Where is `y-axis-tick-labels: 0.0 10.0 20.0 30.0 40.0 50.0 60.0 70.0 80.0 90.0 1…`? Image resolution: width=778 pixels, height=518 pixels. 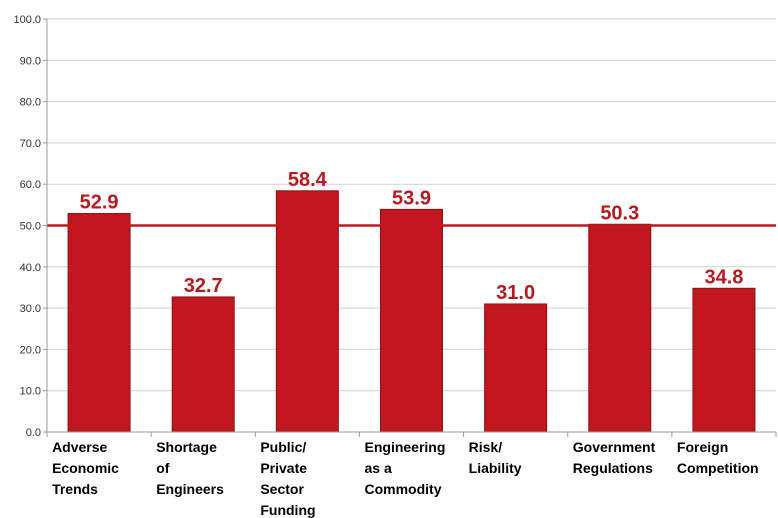 y-axis-tick-labels: 0.0 10.0 20.0 30.0 40.0 50.0 60.0 70.0 80.0 90.0 1… is located at coordinates (27, 226).